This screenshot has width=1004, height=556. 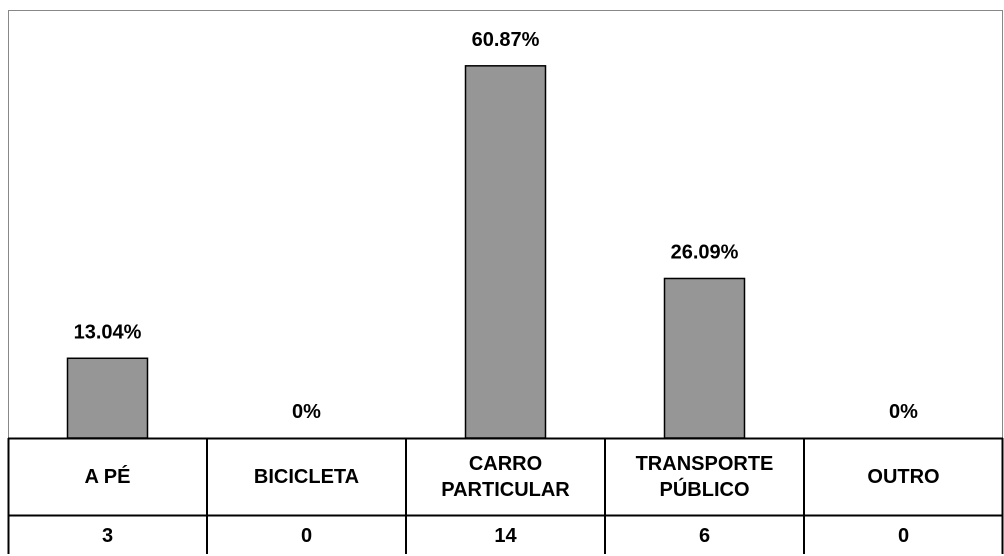 What do you see at coordinates (705, 252) in the screenshot?
I see `value-label: 26.09%` at bounding box center [705, 252].